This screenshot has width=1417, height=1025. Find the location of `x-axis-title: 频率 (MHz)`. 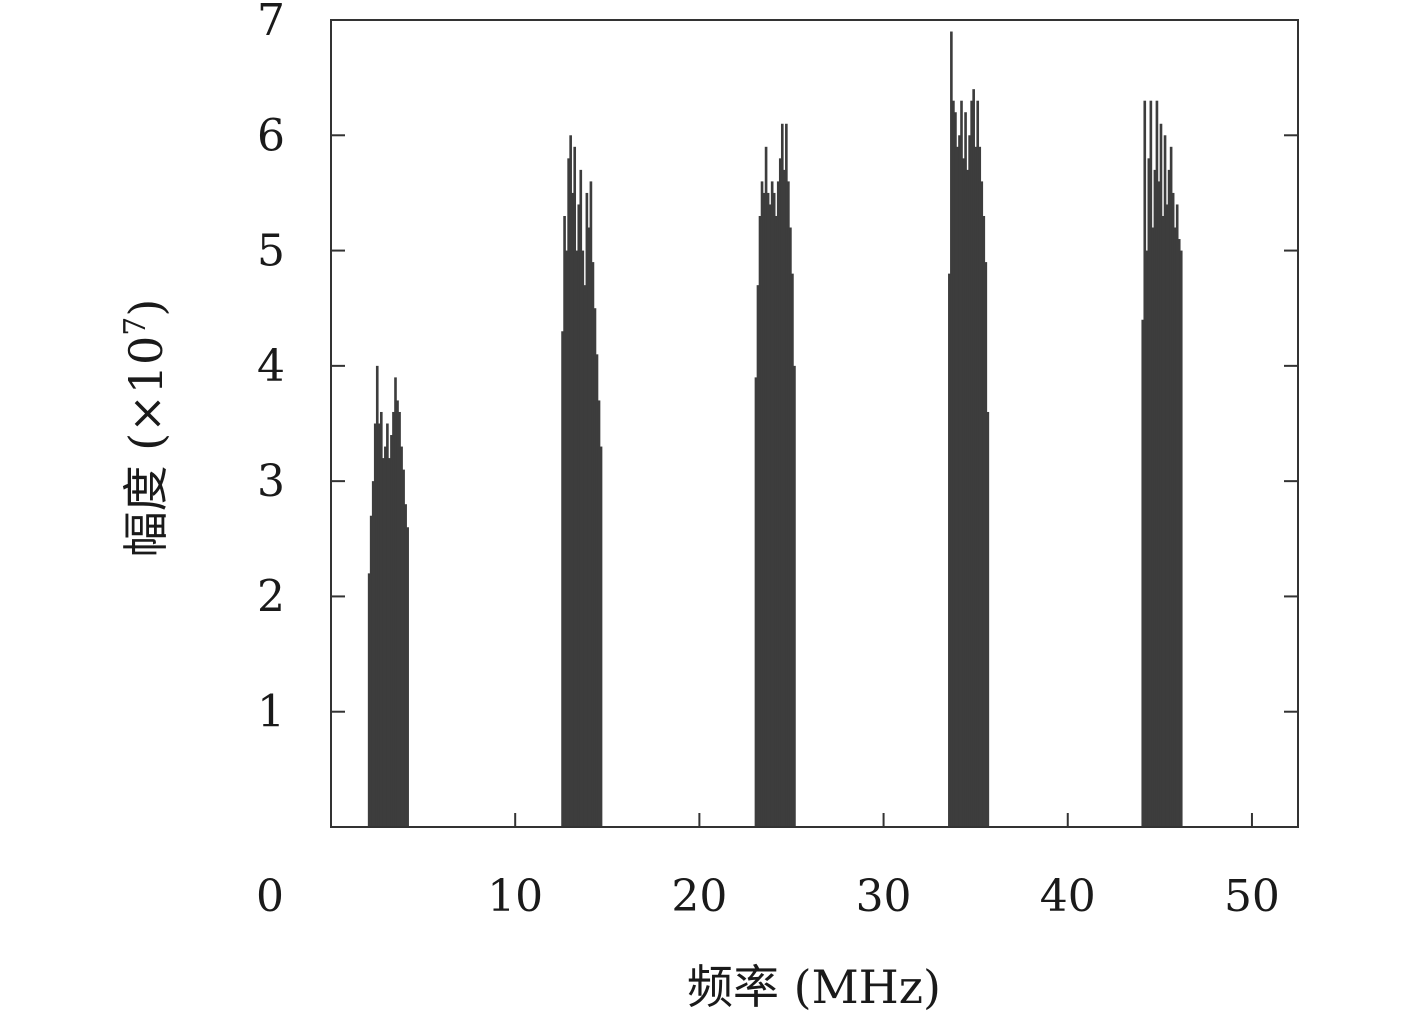

x-axis-title: 频率 (MHz) is located at coordinates (814, 987).